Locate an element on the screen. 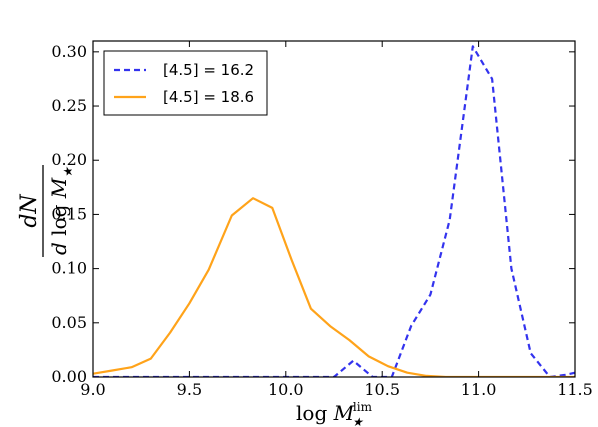  y-tick-label: 0.00 is located at coordinates (69, 376).